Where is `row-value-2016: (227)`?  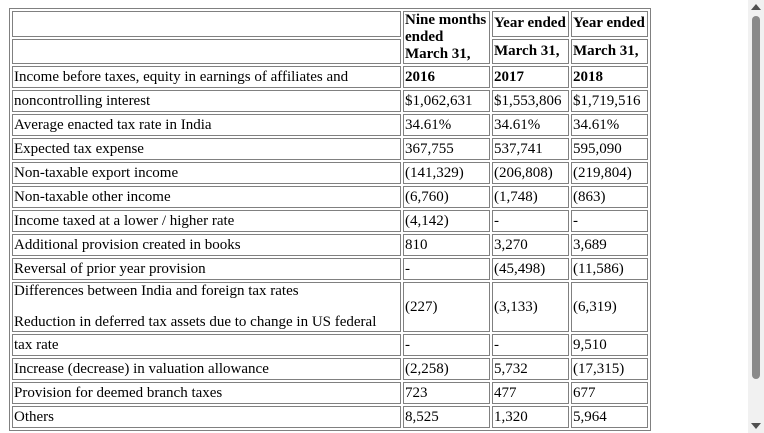 row-value-2016: (227) is located at coordinates (446, 307).